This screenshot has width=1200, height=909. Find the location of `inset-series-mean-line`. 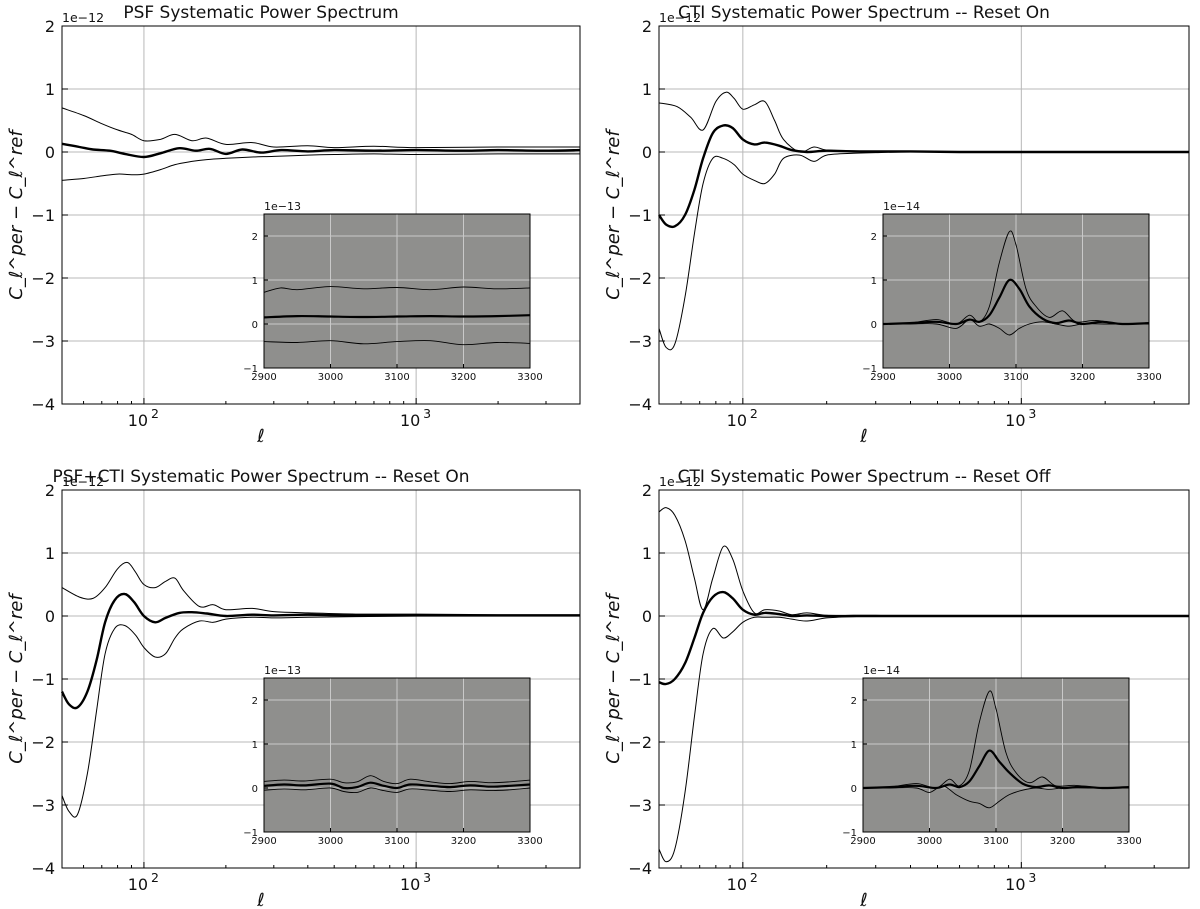

inset-series-mean-line is located at coordinates (397, 785).